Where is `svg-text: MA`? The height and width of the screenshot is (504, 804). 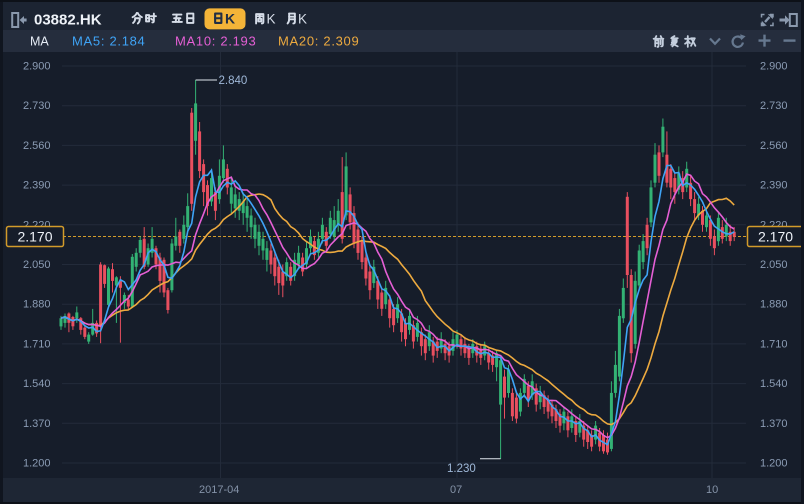 svg-text: MA is located at coordinates (39, 42).